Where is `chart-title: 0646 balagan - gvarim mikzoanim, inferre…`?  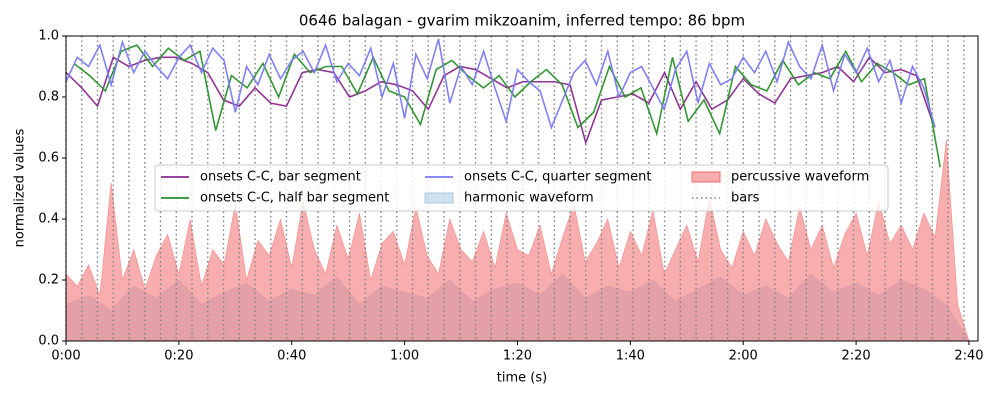
chart-title: 0646 balagan - gvarim mikzoanim, inferre… is located at coordinates (522, 21).